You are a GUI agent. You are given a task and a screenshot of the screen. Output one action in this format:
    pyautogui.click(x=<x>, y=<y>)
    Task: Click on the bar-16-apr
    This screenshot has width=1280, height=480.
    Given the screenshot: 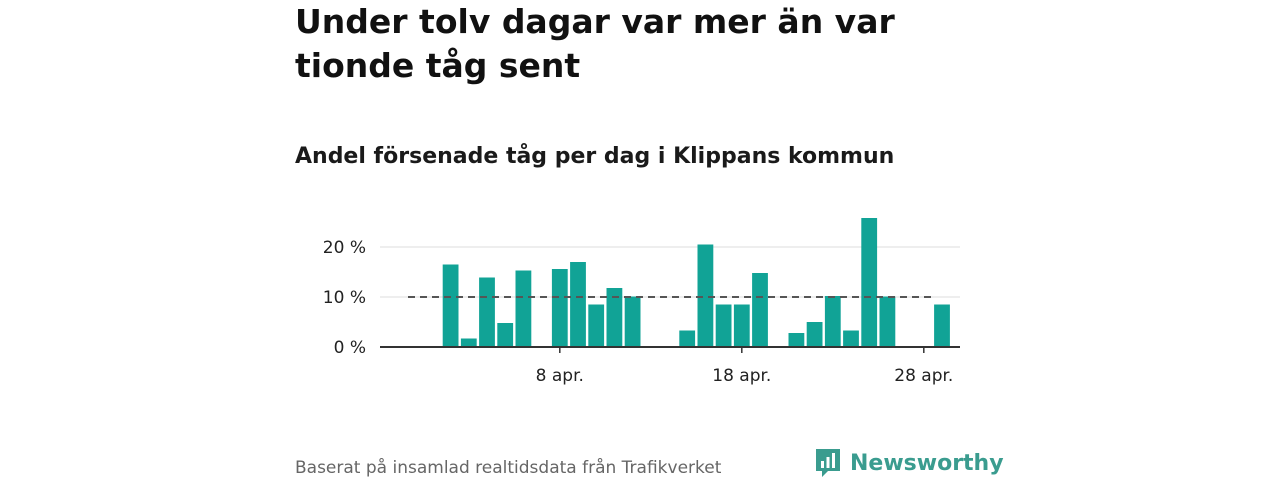 What is the action you would take?
    pyautogui.click(x=705, y=295)
    